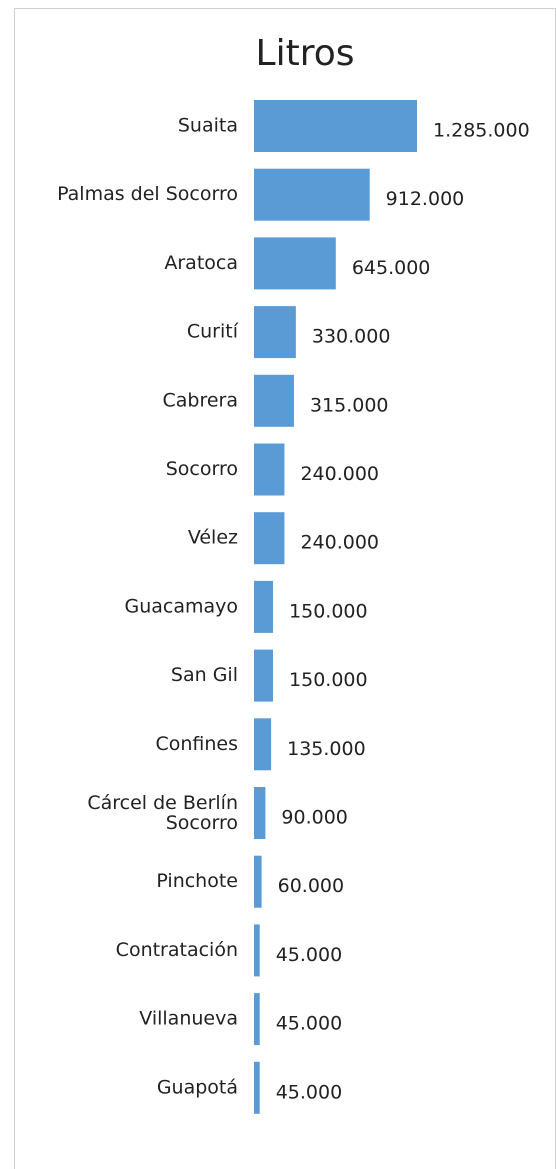 The width and height of the screenshot is (556, 1169). Describe the element at coordinates (147, 194) in the screenshot. I see `category-label: Palmas del Socorro` at that location.